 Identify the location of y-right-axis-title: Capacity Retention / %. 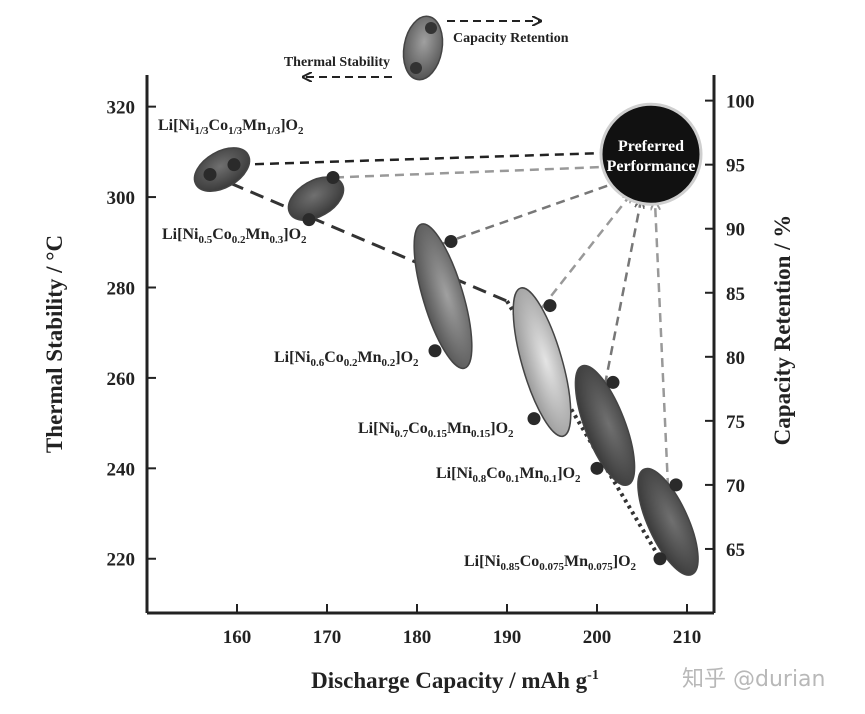
(782, 330).